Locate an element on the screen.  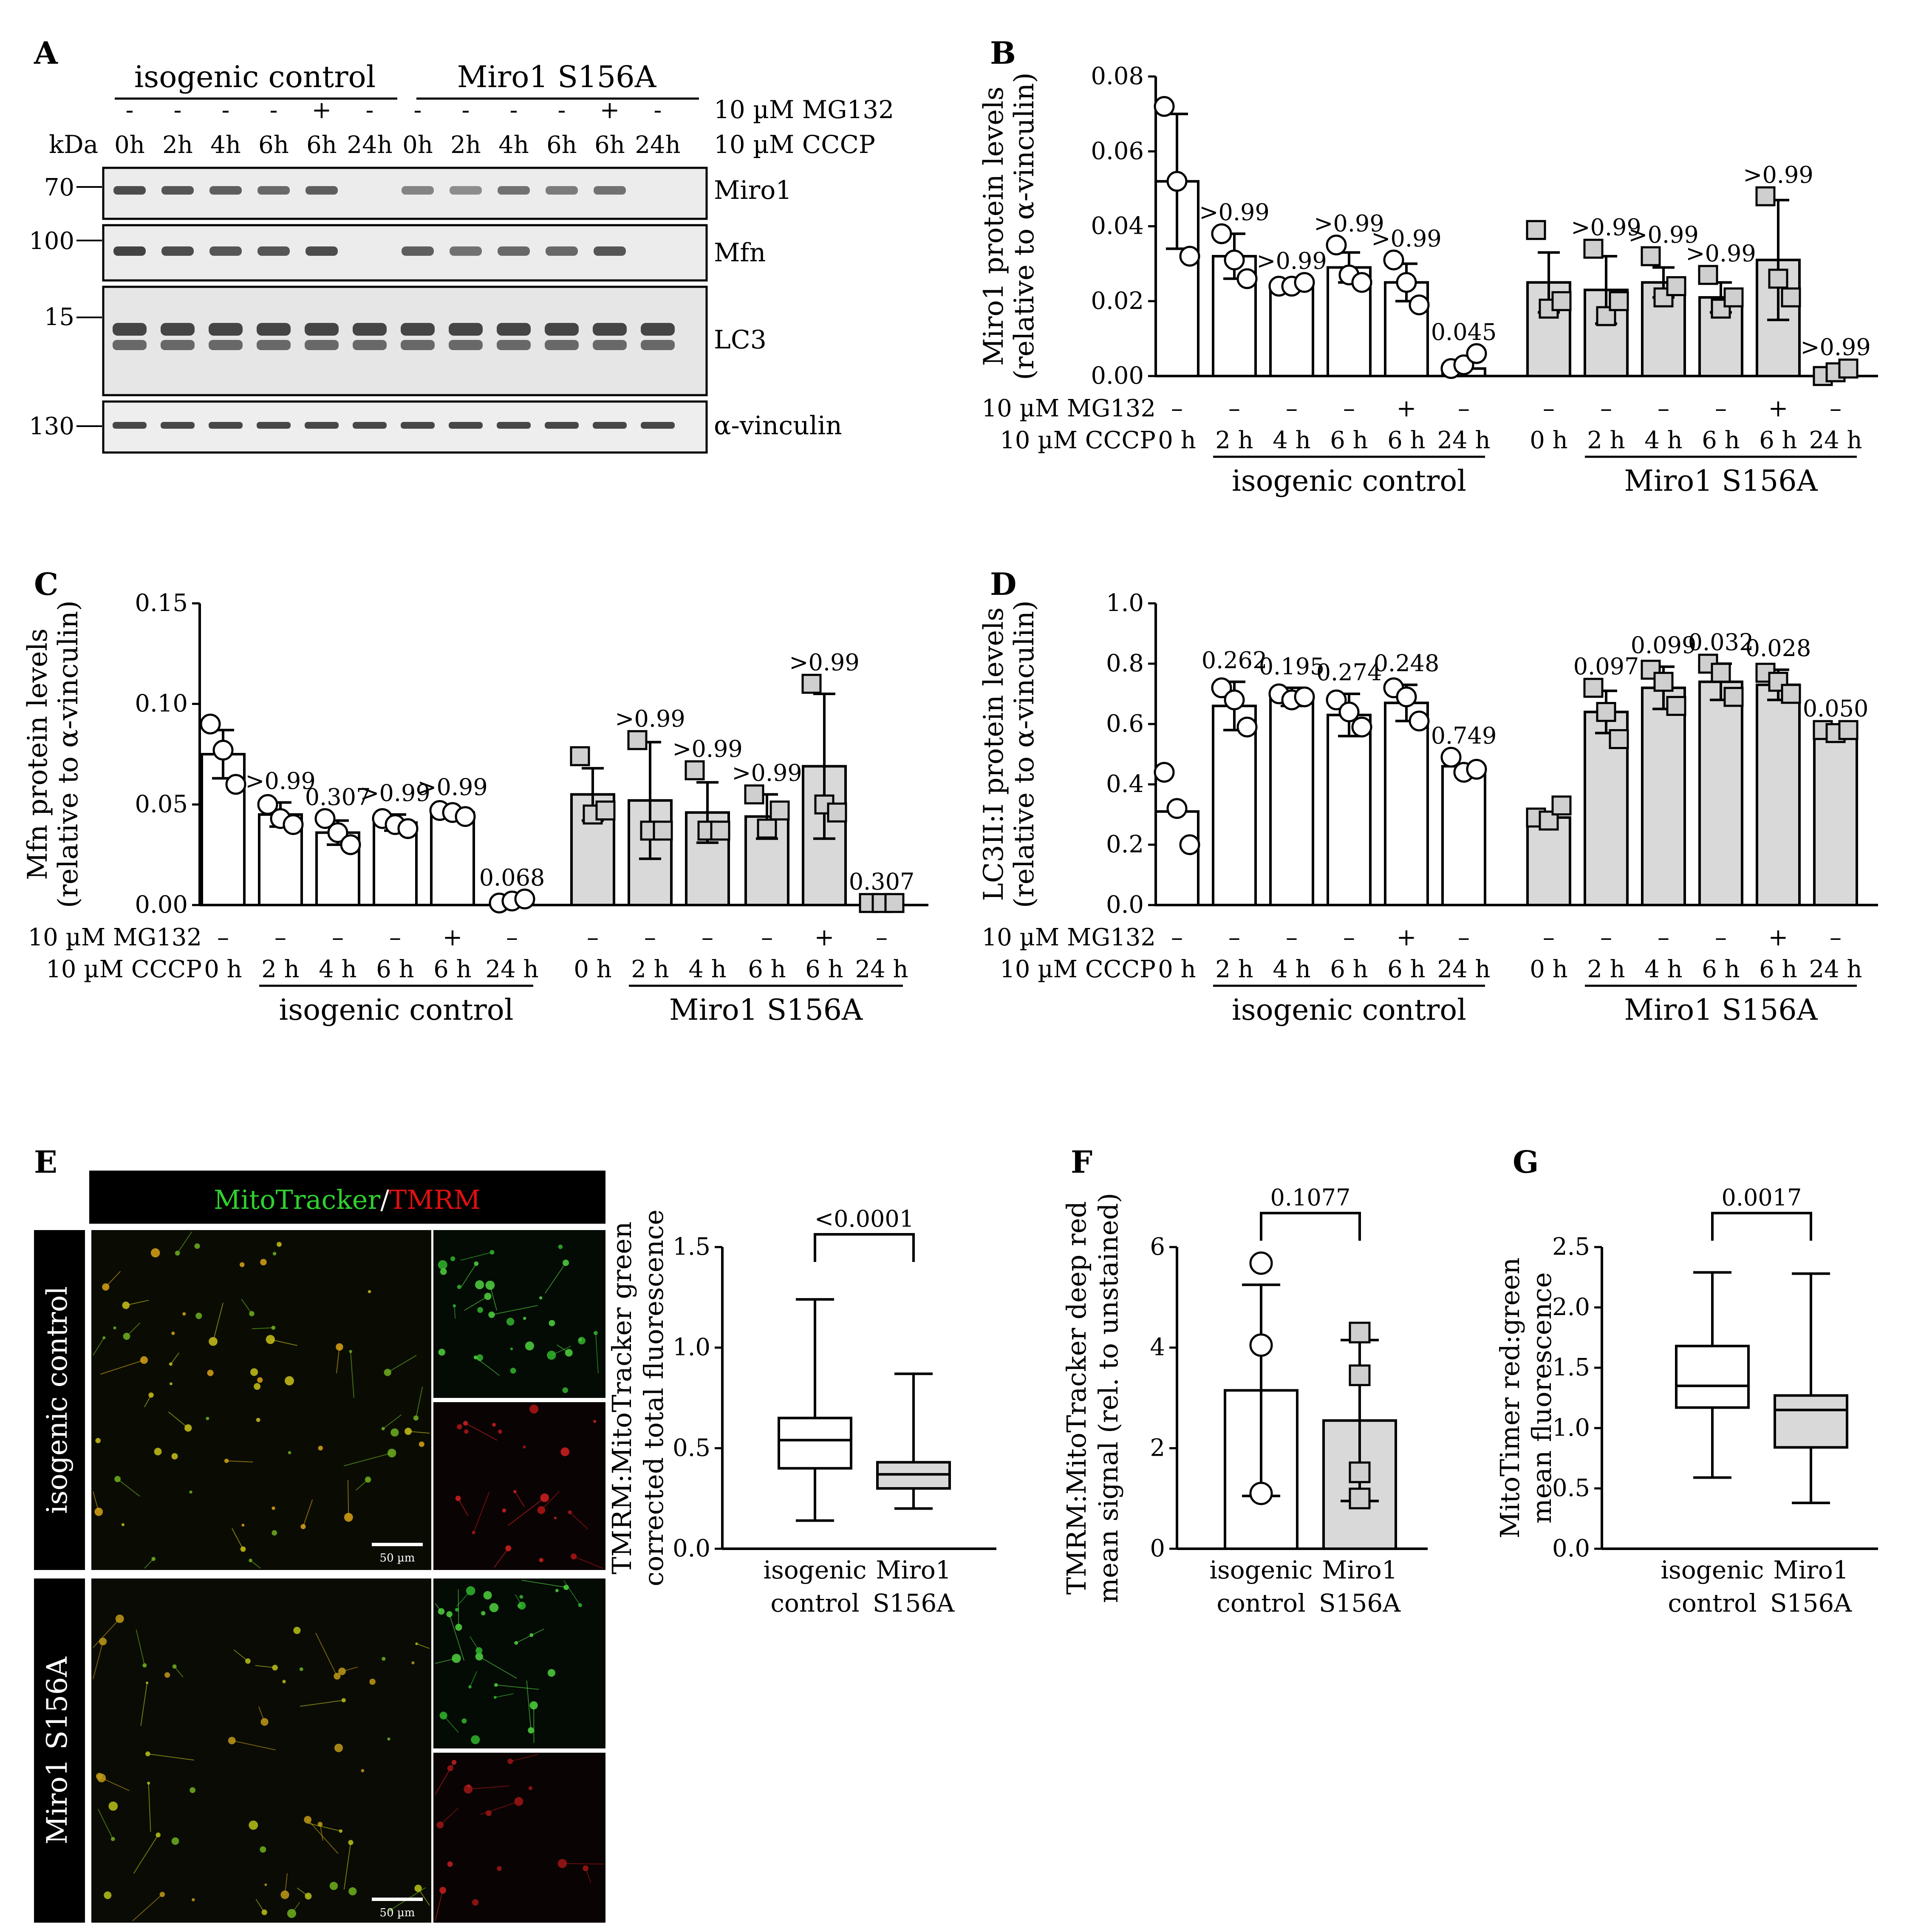
y-tick-label: 2 is located at coordinates (1157, 1448).